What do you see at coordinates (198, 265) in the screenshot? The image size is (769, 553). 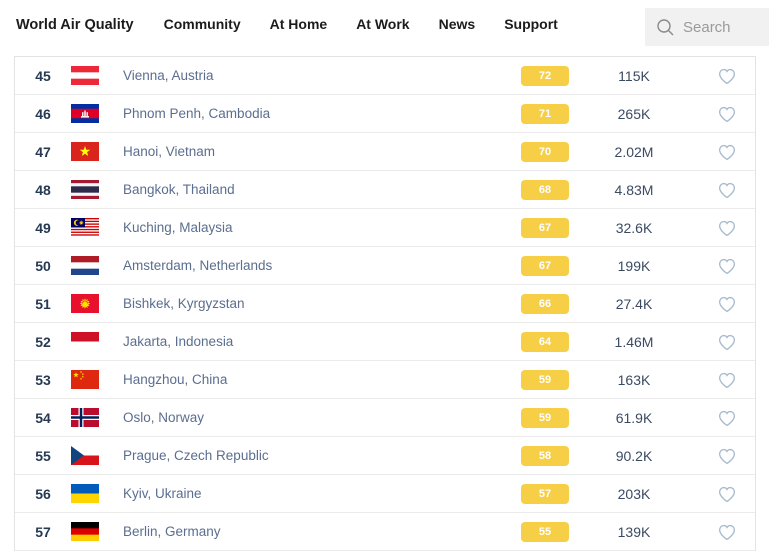 I see `city-link: Amsterdam, Netherlands` at bounding box center [198, 265].